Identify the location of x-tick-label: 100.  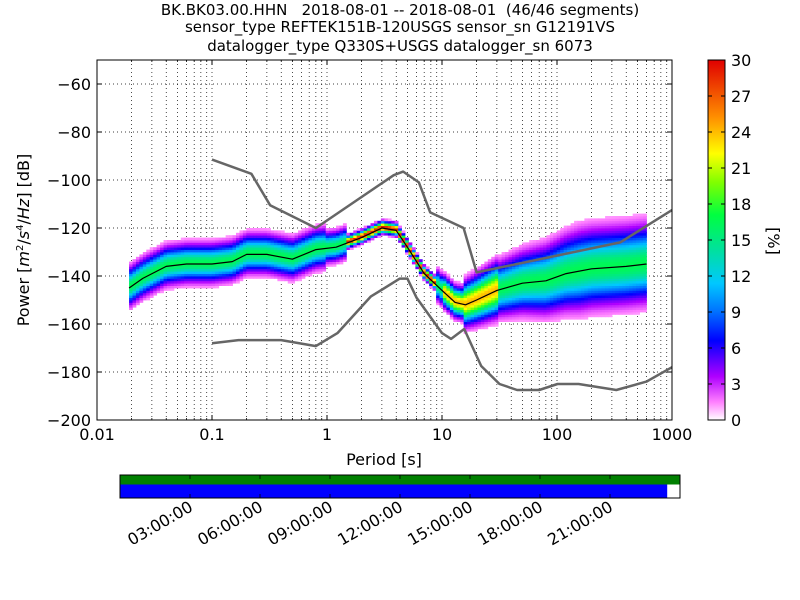
(557, 434).